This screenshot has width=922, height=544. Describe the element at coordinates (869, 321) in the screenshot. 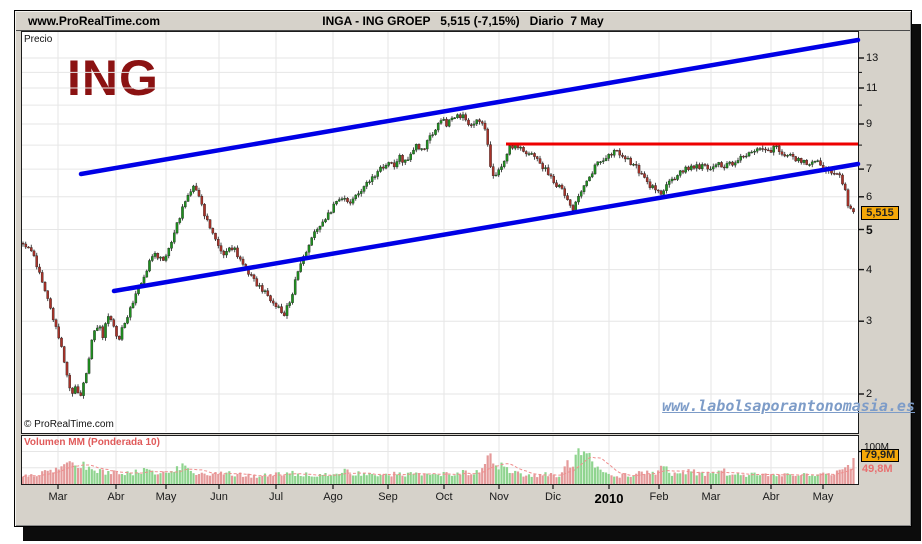

I see `price-axis-label: 3` at that location.